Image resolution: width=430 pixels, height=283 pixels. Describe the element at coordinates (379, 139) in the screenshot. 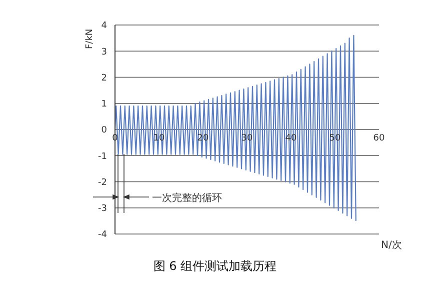

I see `x-tick-label: 60` at that location.